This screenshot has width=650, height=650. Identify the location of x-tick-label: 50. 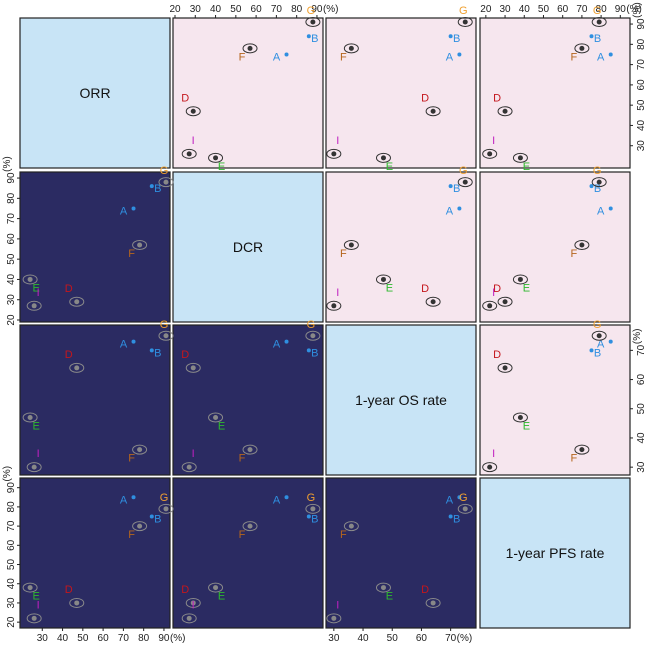
(393, 638).